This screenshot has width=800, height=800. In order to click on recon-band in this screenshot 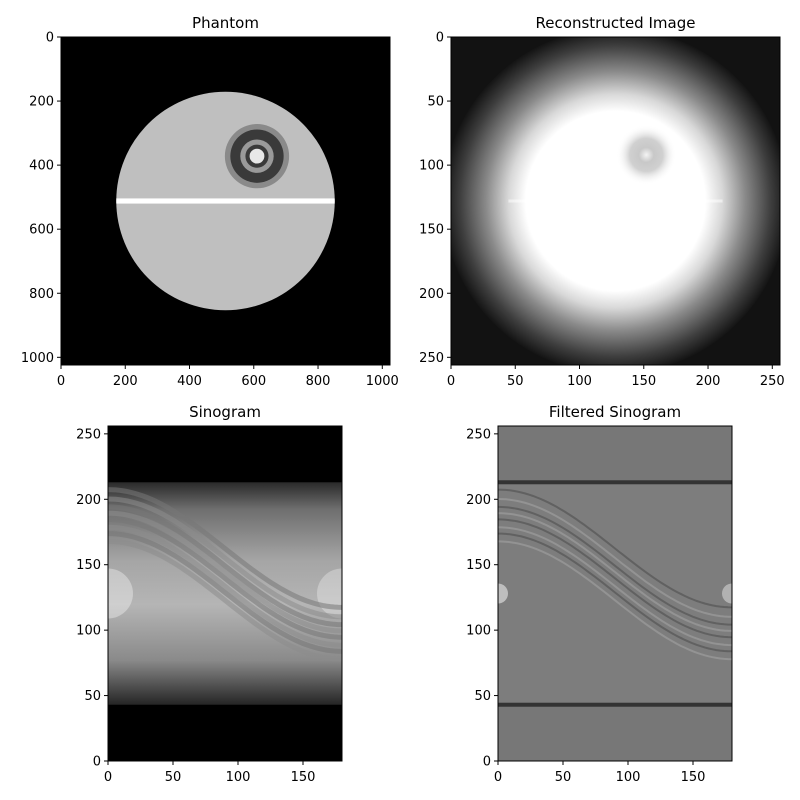, I will do `click(615, 201)`.